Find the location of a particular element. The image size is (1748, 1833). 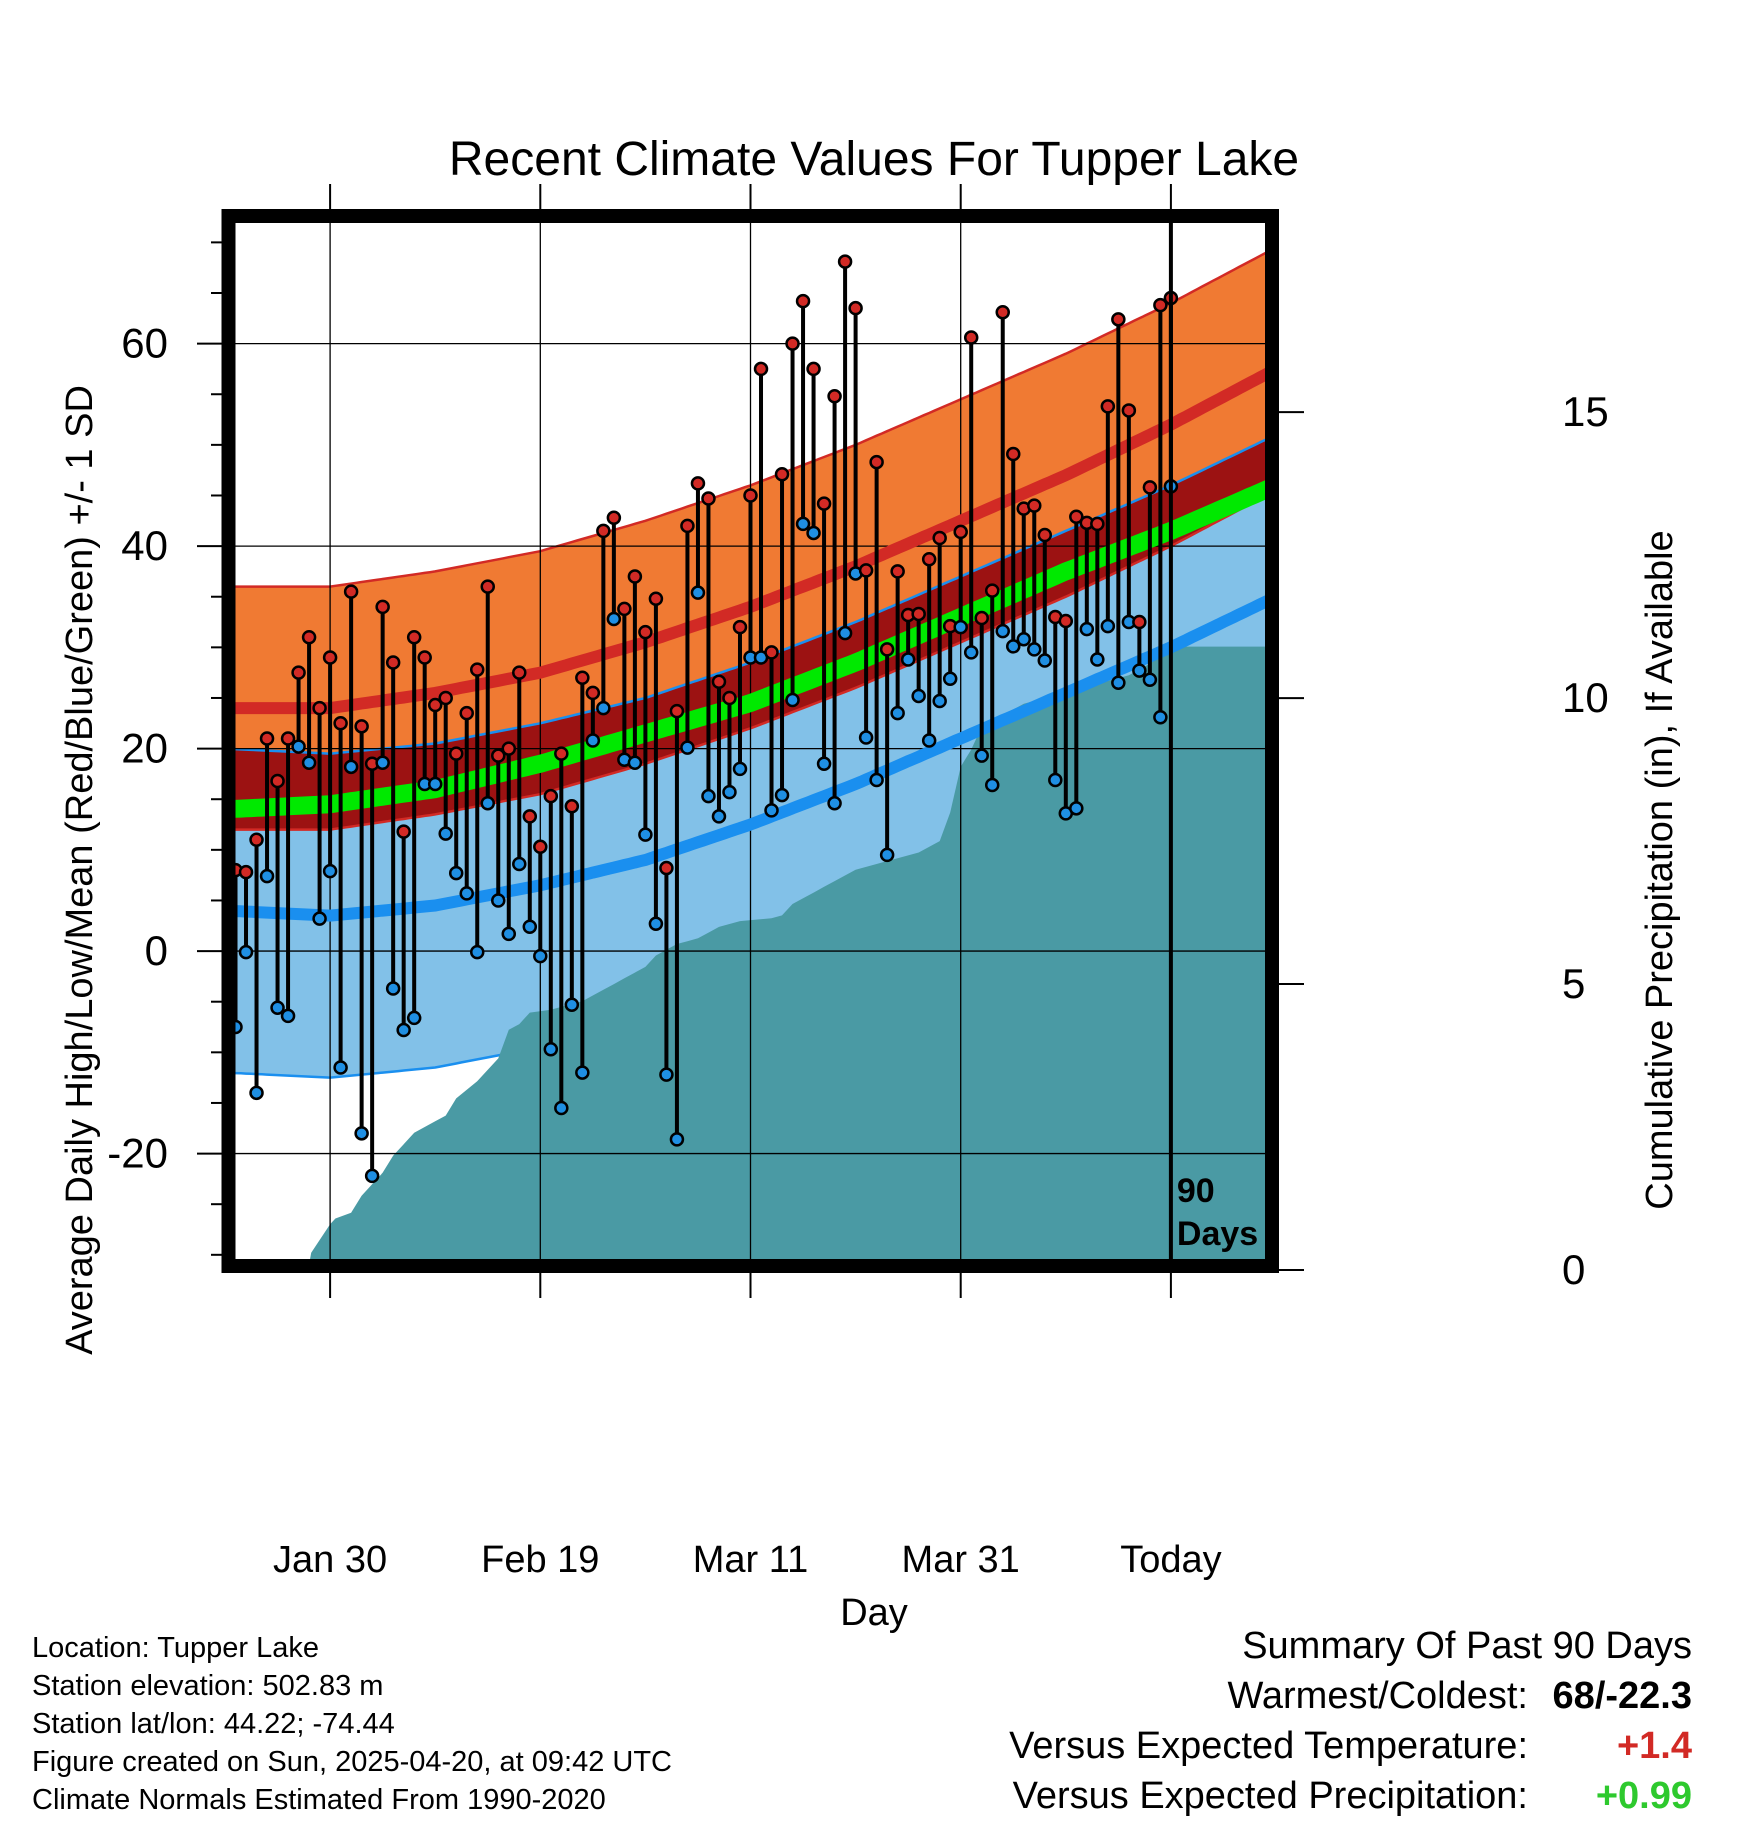

y2-tick-label: 0 is located at coordinates (1573, 1269).